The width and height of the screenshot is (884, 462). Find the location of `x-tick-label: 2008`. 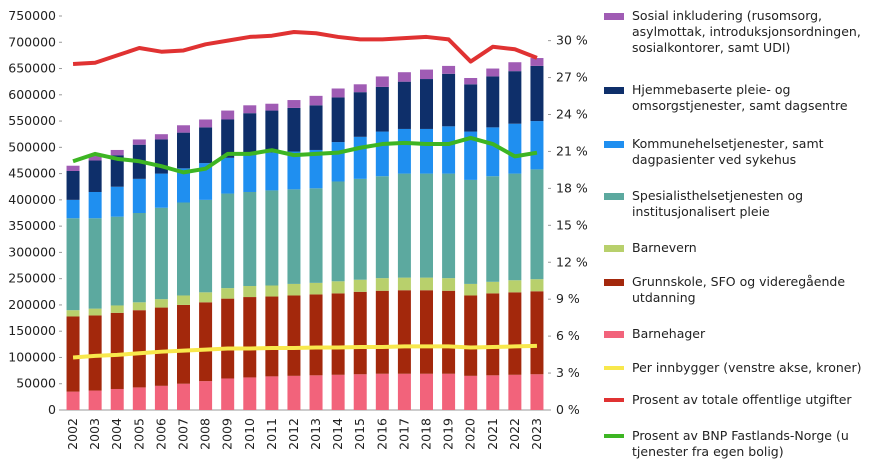

x-tick-label: 2008 is located at coordinates (205, 434).